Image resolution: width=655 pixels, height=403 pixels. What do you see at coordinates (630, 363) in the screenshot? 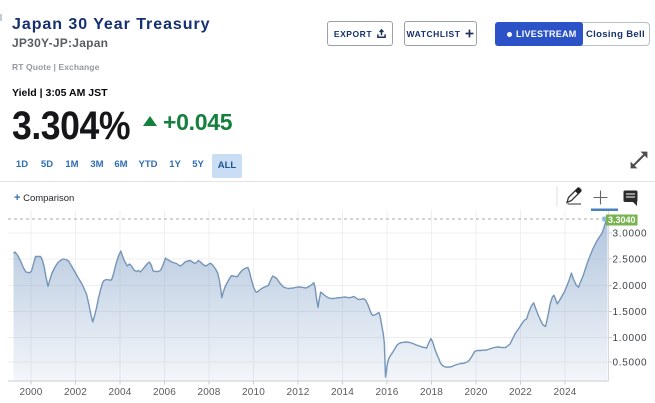
I see `svg-text: 0.5000` at bounding box center [630, 363].